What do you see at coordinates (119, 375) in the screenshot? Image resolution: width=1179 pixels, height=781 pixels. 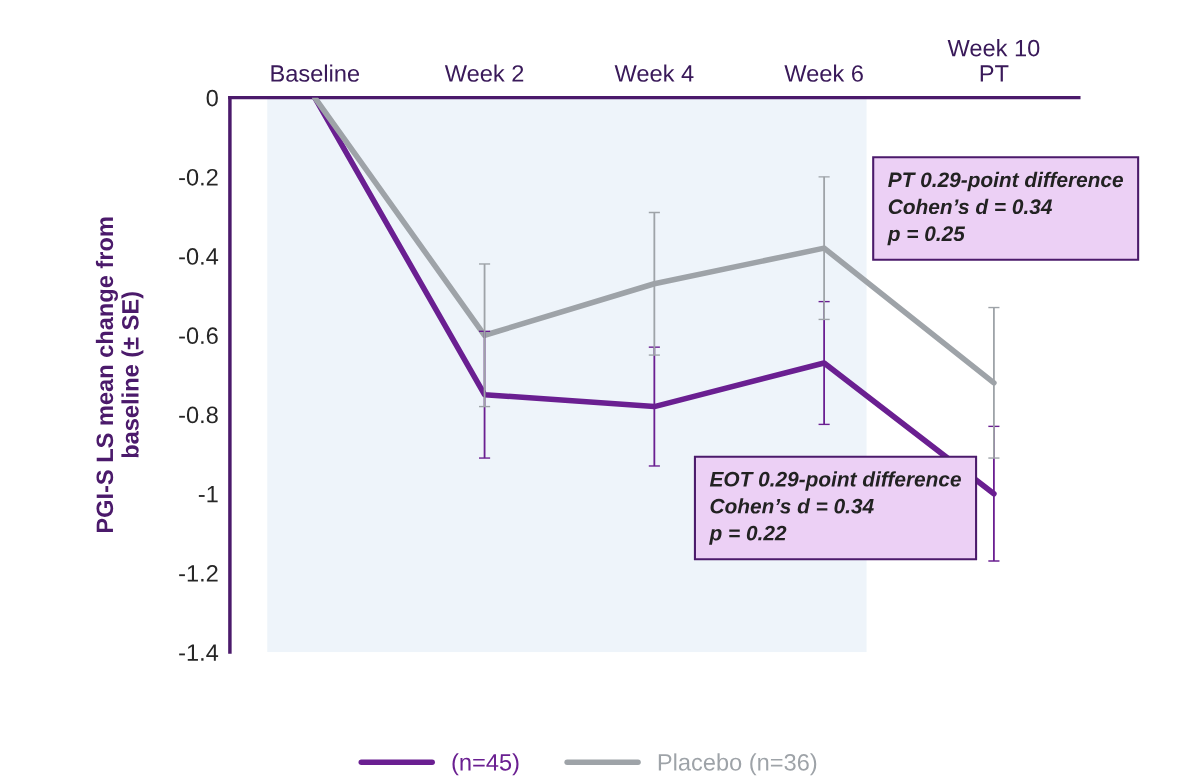 I see `y-axis-title: PGI-S LS mean change from baseline (± SE)` at bounding box center [119, 375].